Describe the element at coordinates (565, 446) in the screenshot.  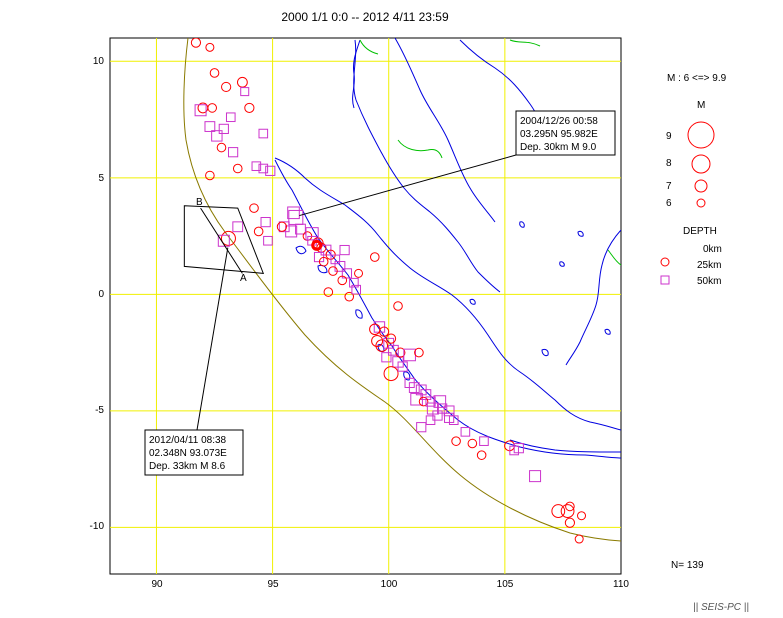
I see `java-coast` at that location.